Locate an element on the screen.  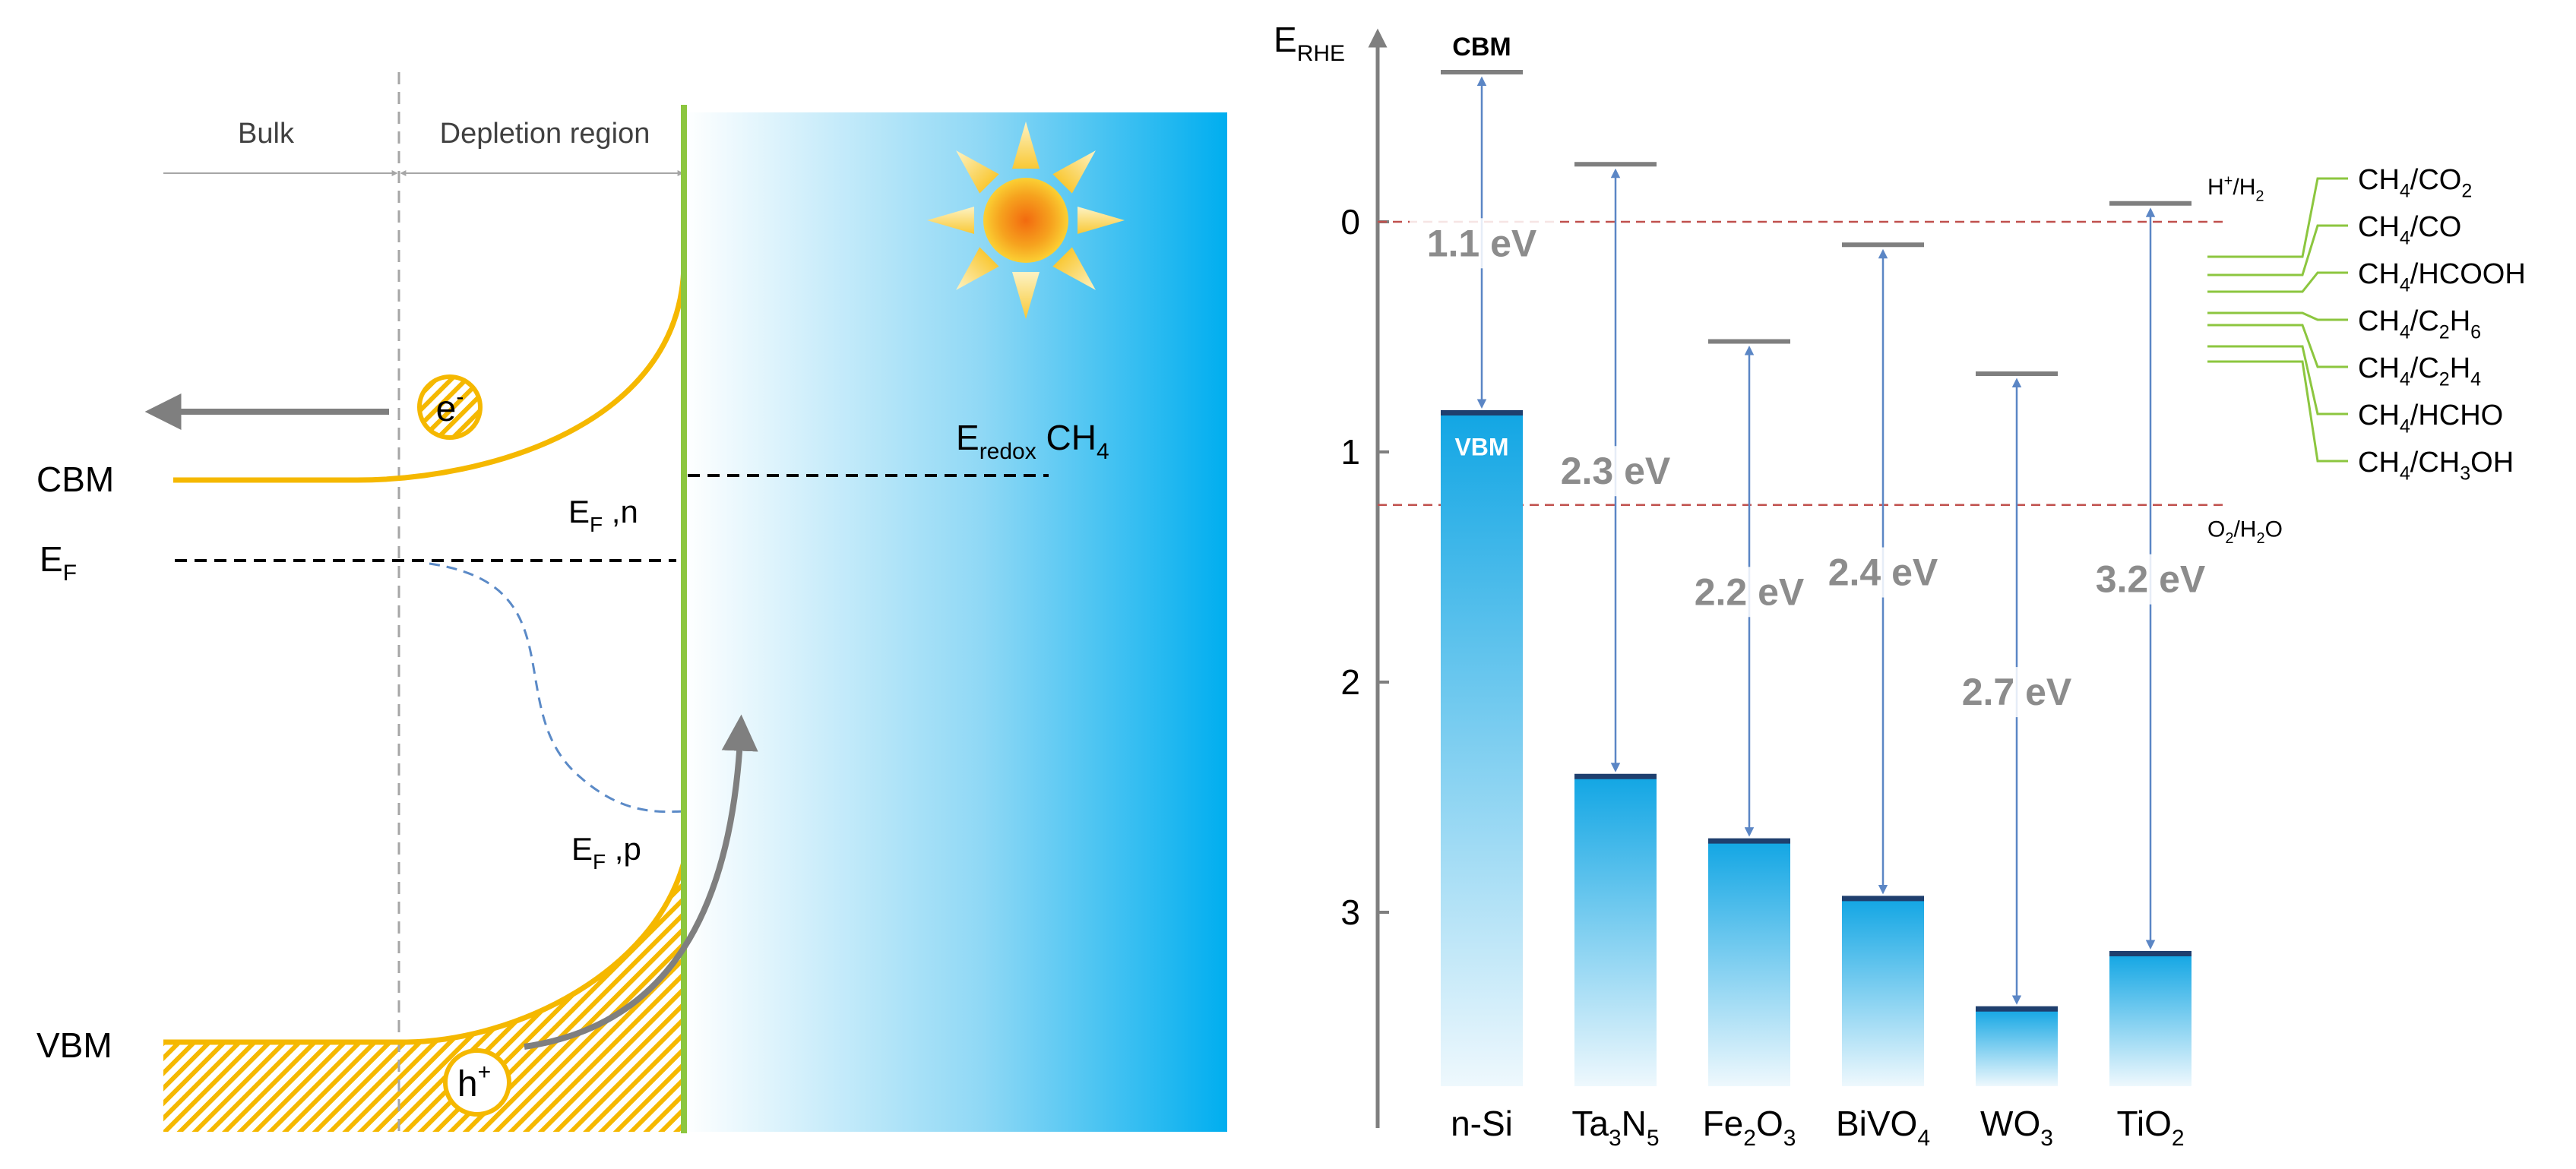
redox-couple-label-6: CH4/CH3OH is located at coordinates (2436, 466).